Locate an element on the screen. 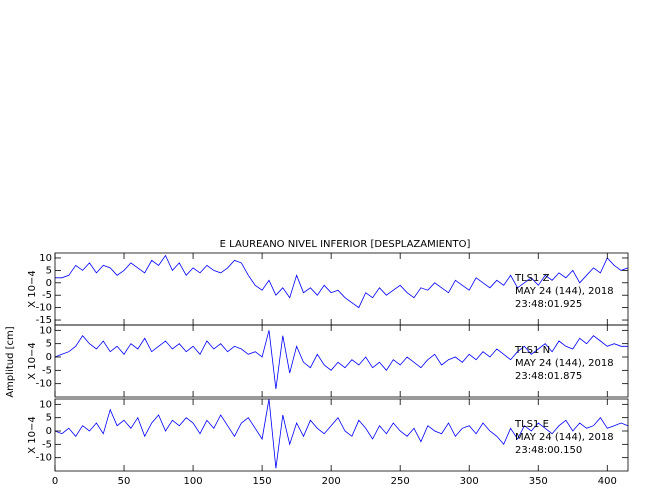 The image size is (650, 500). x-tick-label: 150 is located at coordinates (262, 481).